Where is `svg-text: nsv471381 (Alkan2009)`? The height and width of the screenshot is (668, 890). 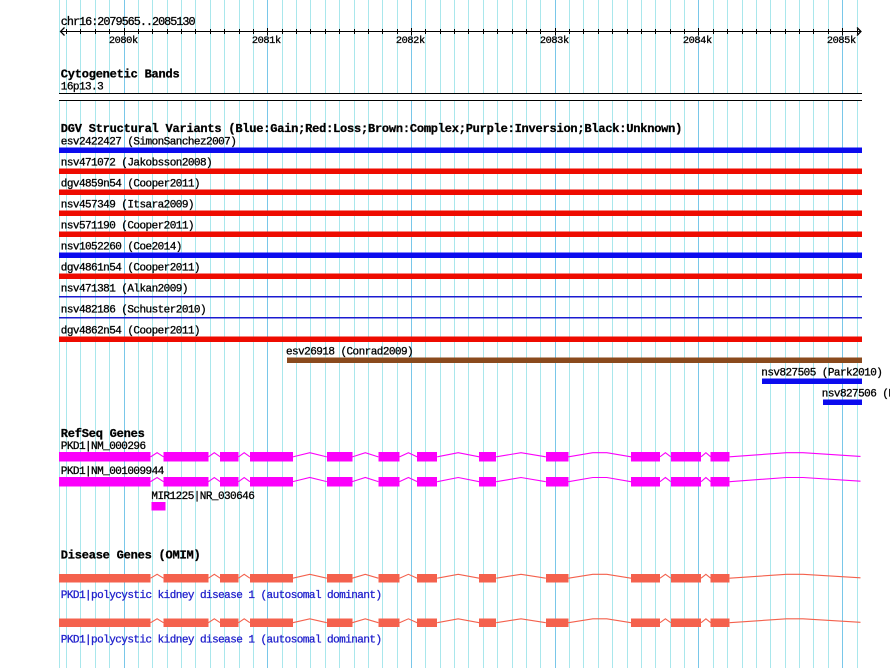
svg-text: nsv471381 (Alkan2009) is located at coordinates (124, 290).